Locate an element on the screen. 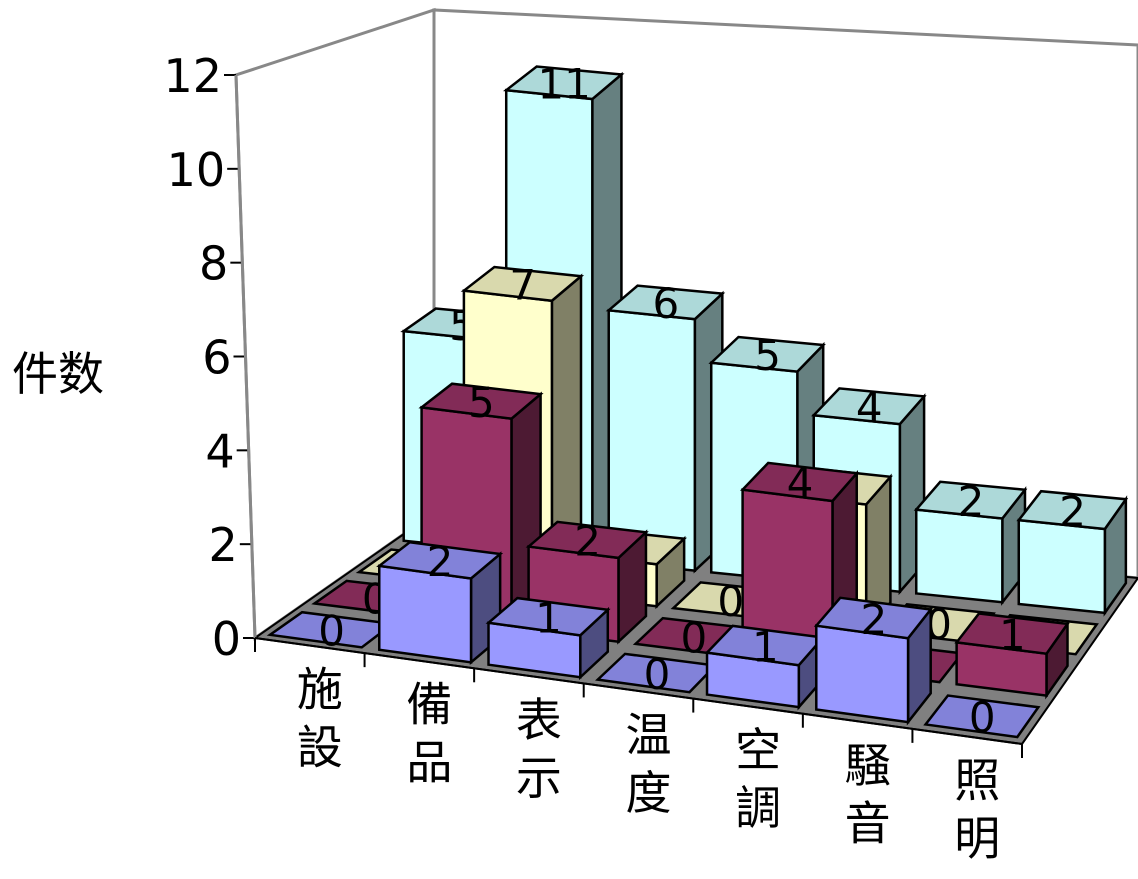  y-tick-label: 4 is located at coordinates (219, 451).